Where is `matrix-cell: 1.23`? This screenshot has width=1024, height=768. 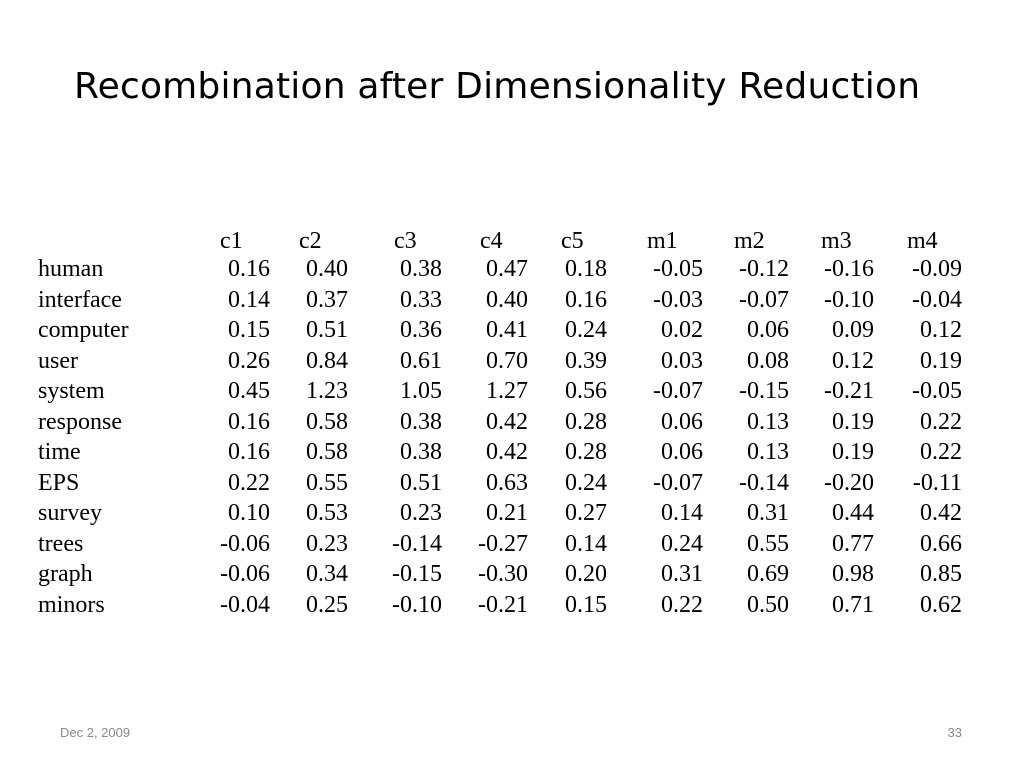
matrix-cell: 1.23 is located at coordinates (327, 391).